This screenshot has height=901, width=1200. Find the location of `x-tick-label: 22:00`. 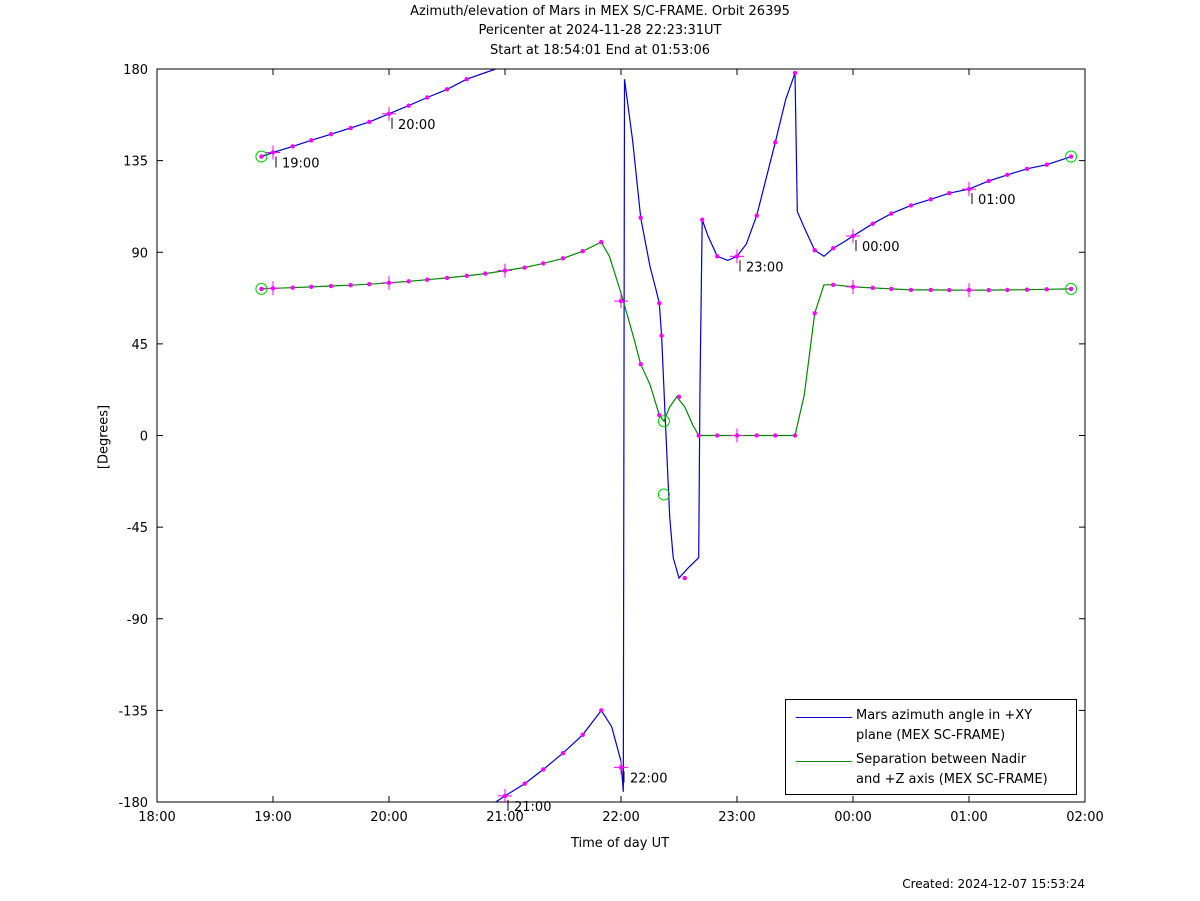

x-tick-label: 22:00 is located at coordinates (620, 817).